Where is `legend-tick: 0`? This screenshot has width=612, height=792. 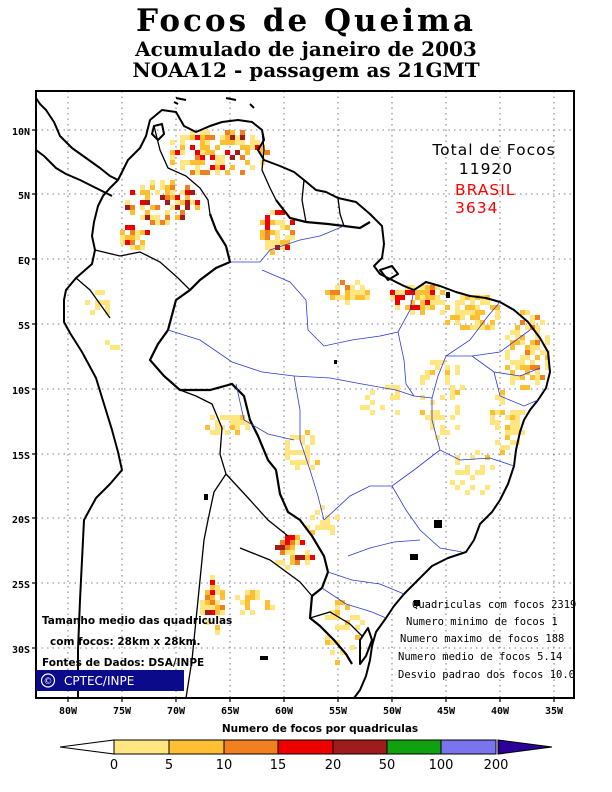
legend-tick: 0 is located at coordinates (114, 765).